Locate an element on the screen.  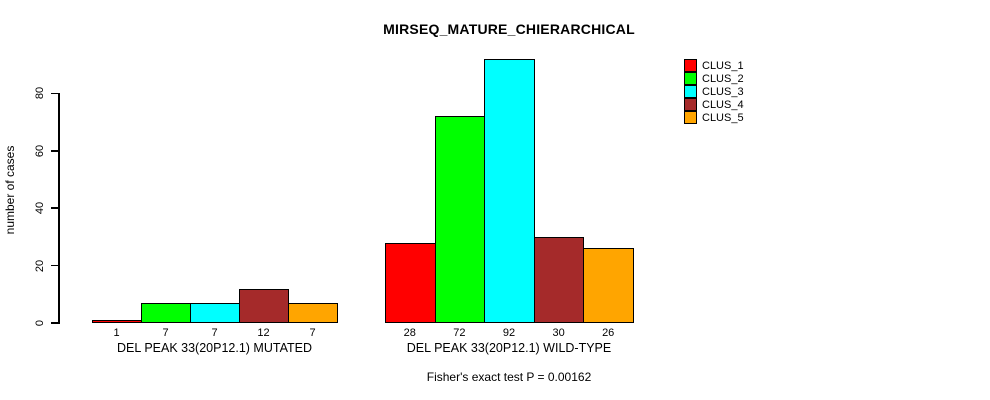
y-axis-tick-label: 60 is located at coordinates (40, 150).